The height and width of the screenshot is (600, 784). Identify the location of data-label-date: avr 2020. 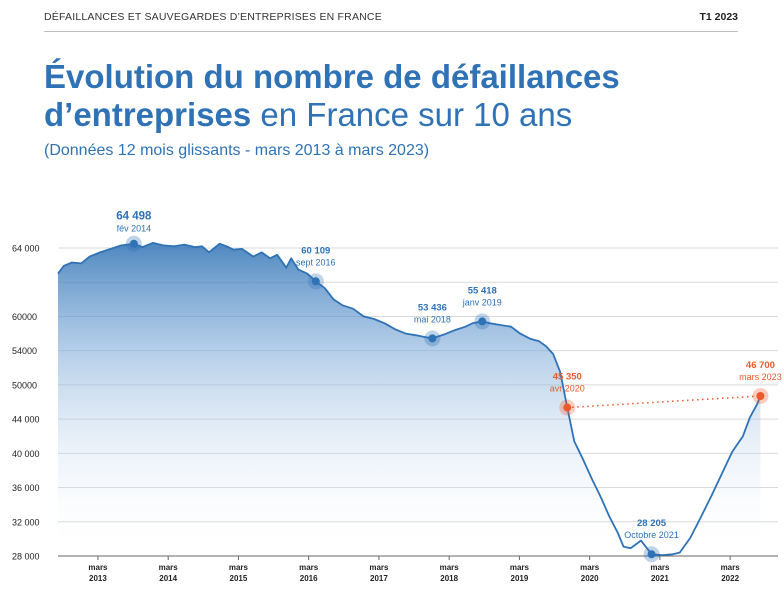
(567, 389).